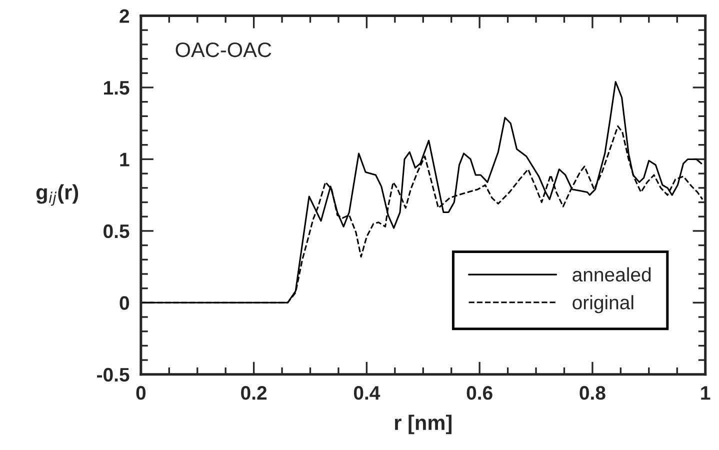 This screenshot has height=450, width=719. I want to click on x-axis-title: r [nm], so click(423, 424).